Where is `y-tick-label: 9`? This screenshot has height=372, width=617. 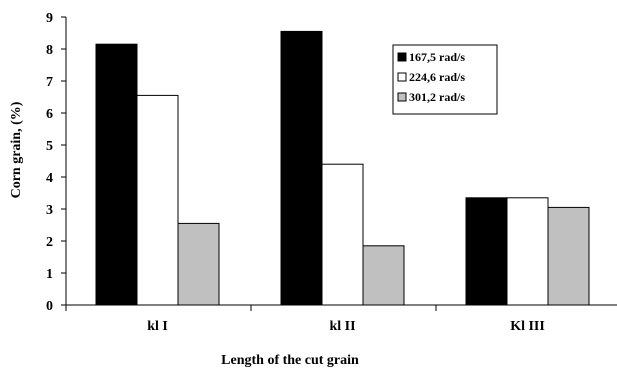 y-tick-label: 9 is located at coordinates (49, 18).